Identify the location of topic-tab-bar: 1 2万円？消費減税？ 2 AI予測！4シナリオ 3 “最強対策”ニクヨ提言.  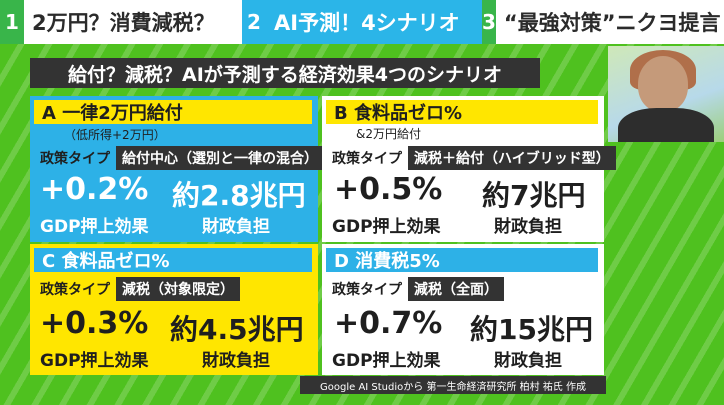
(362, 22).